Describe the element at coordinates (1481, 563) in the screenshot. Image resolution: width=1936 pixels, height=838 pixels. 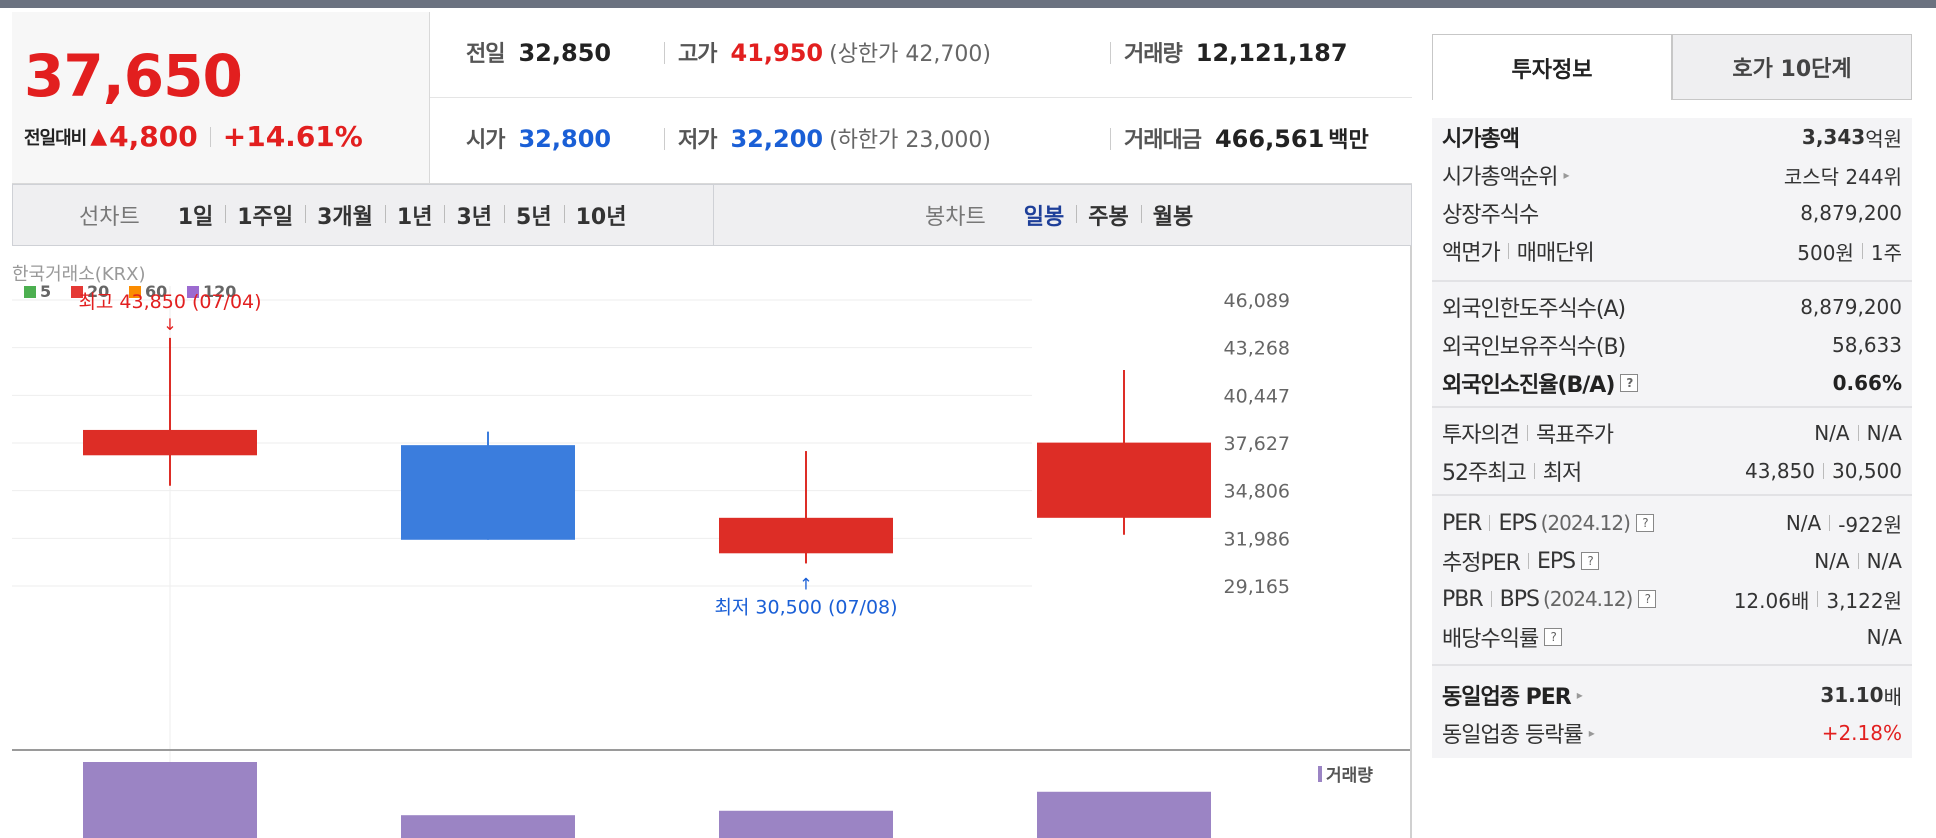
I see `est-per-label: 추정PER` at that location.